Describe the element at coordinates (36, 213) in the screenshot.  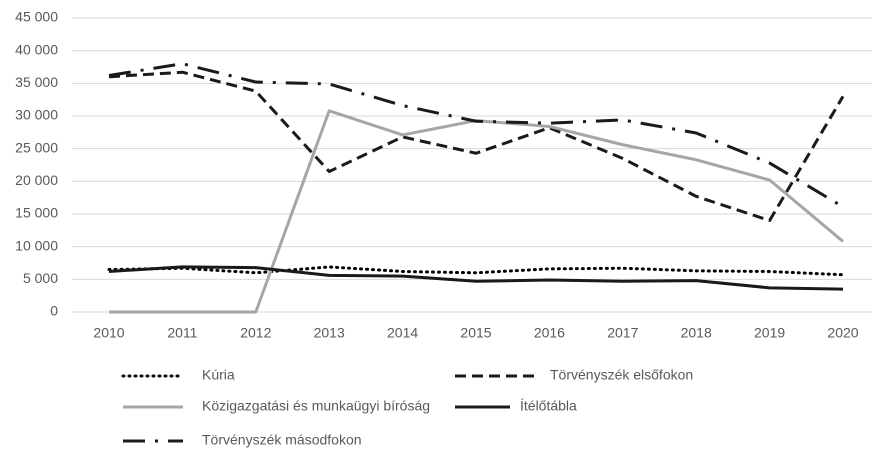
I see `y-tick-label: 15 000` at that location.